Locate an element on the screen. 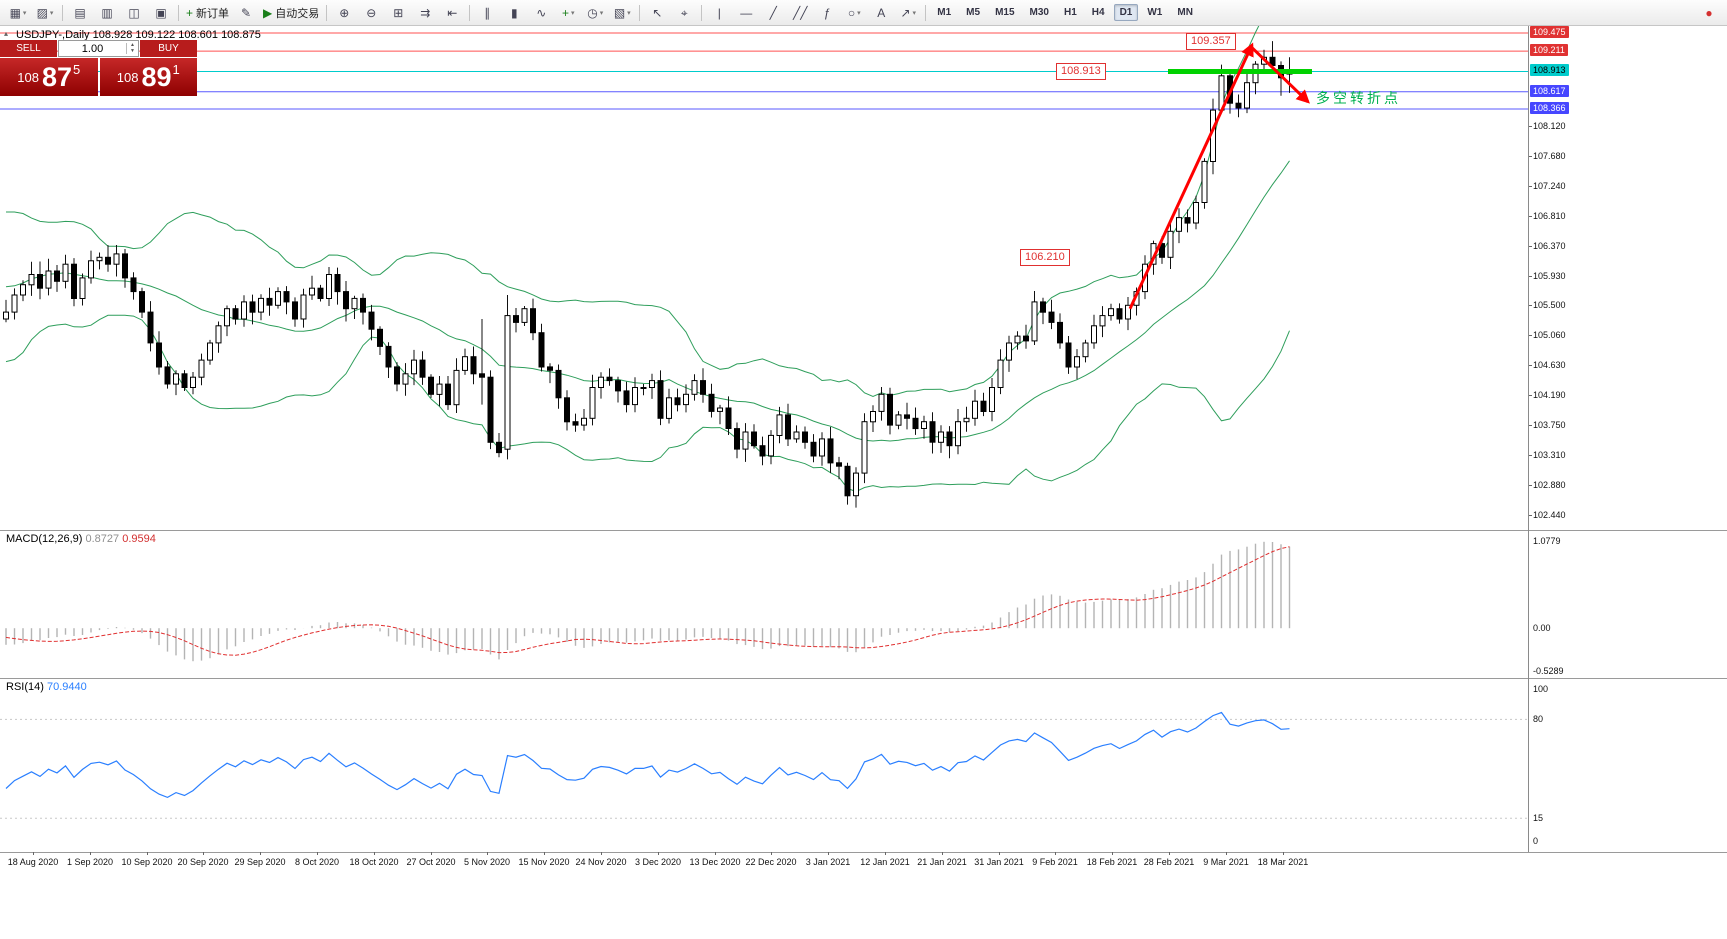 The image size is (1727, 939). trendline-tool-icon: ╱ is located at coordinates (773, 13).